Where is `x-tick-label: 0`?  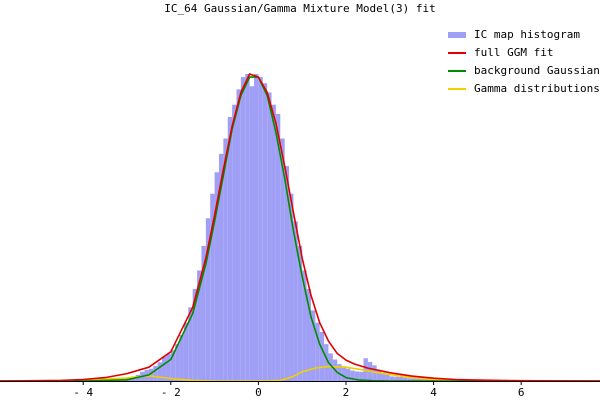 x-tick-label: 0 is located at coordinates (258, 392).